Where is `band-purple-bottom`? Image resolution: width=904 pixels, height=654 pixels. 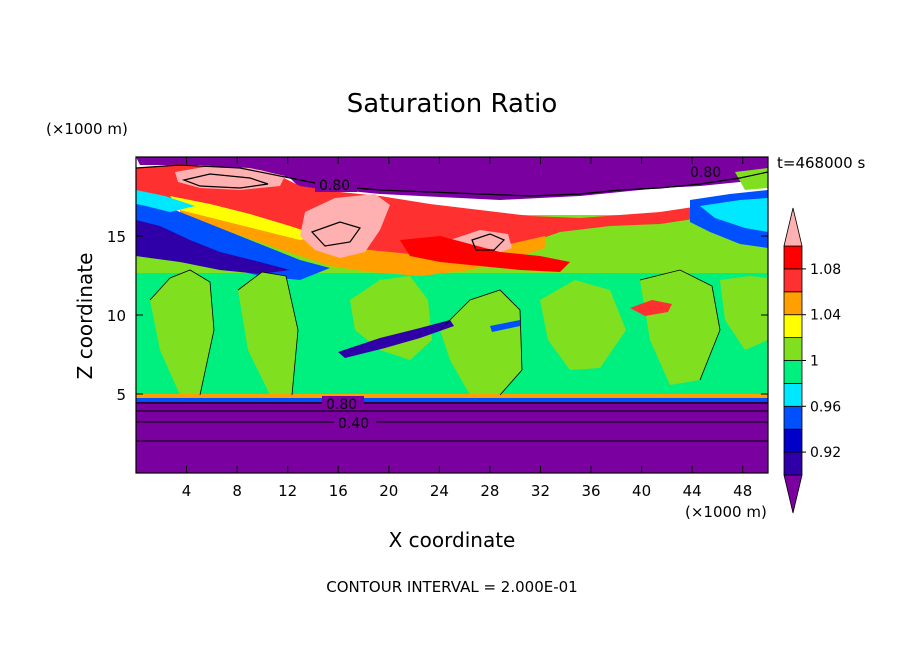
band-purple-bottom is located at coordinates (452, 435).